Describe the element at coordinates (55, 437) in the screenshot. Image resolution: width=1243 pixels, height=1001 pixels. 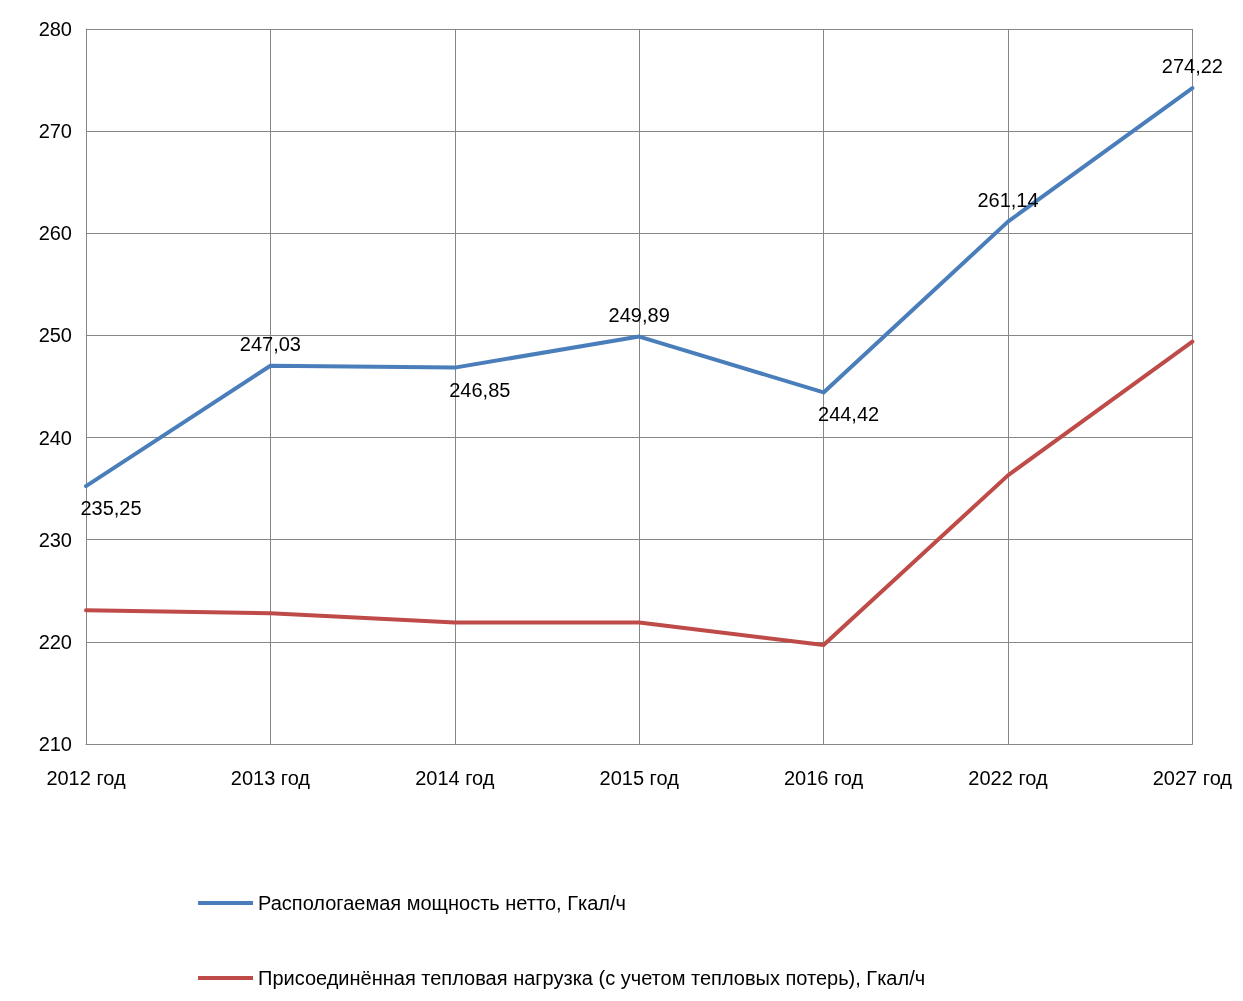
I see `y-tick-label: 240` at that location.